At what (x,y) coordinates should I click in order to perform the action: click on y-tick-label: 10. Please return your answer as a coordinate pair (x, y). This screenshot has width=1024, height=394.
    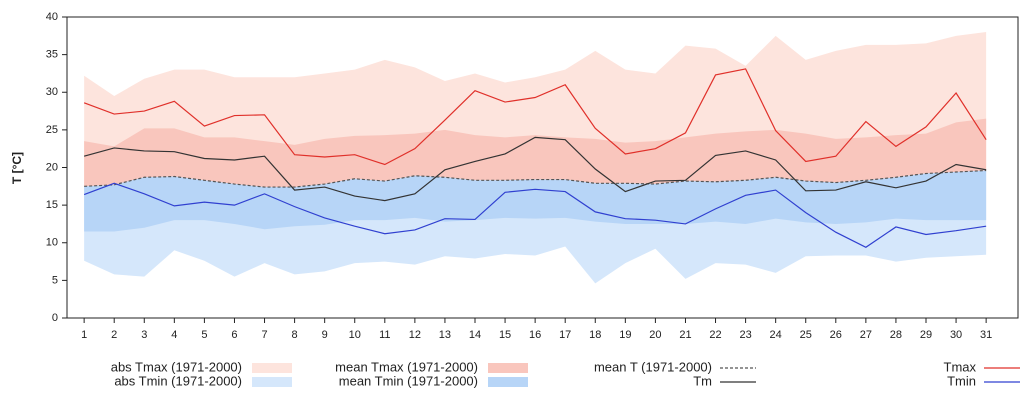
    Looking at the image, I should click on (52, 243).